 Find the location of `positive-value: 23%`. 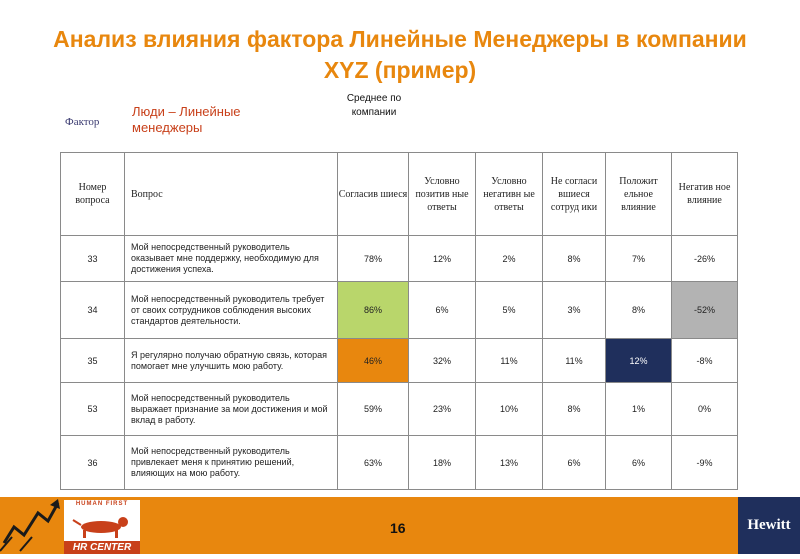

positive-value: 23% is located at coordinates (442, 409).